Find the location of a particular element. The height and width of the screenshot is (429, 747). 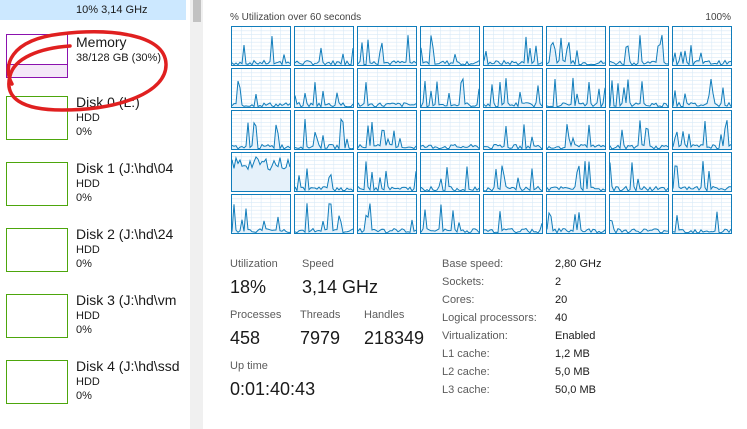

processes-label: Processes is located at coordinates (256, 315).